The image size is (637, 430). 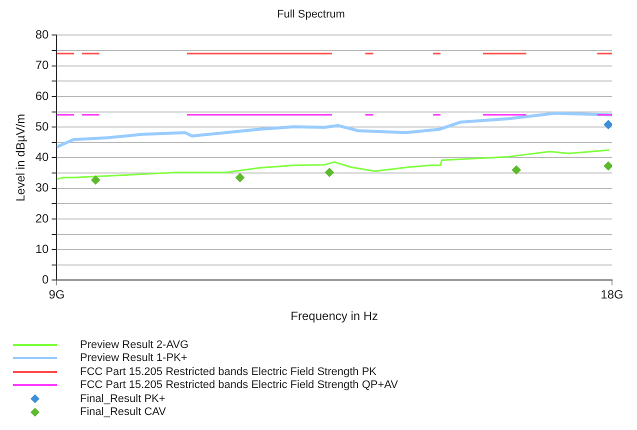 I want to click on x-tick-label: 9G, so click(x=56, y=295).